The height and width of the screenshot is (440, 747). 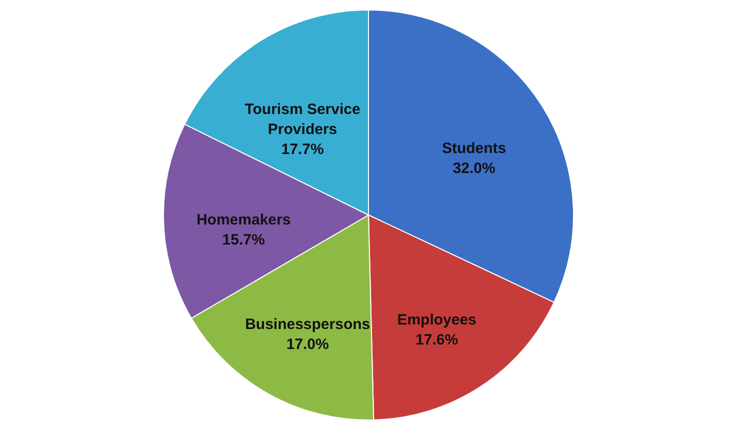 I want to click on slice-label: Homemakers, so click(x=243, y=219).